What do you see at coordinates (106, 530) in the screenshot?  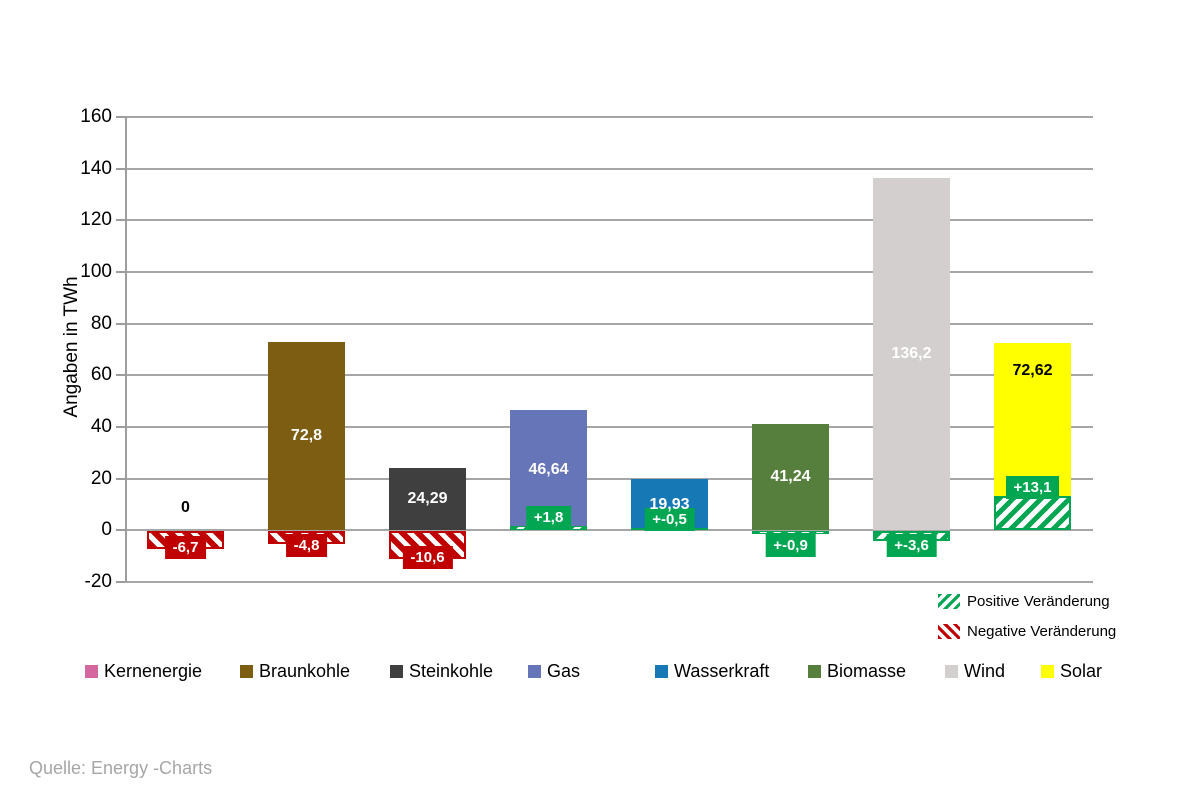 I see `y-tick-label-0: 0` at bounding box center [106, 530].